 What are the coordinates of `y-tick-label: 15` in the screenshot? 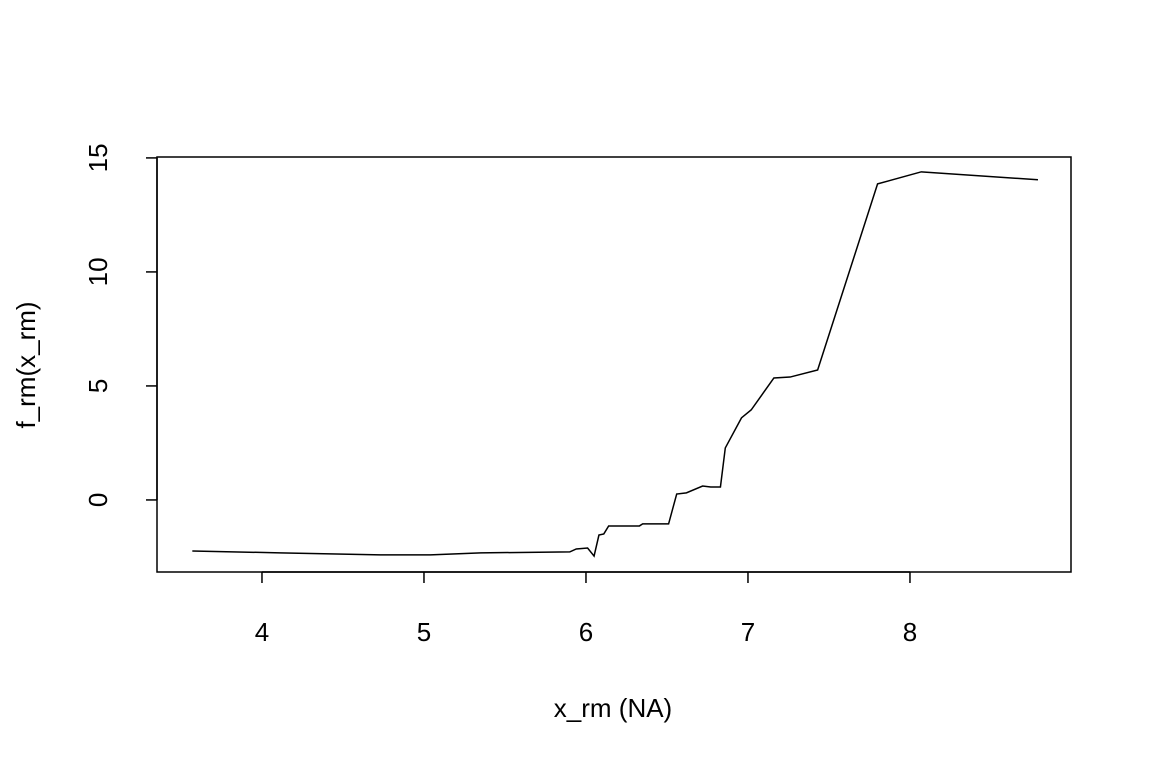 It's located at (98, 157).